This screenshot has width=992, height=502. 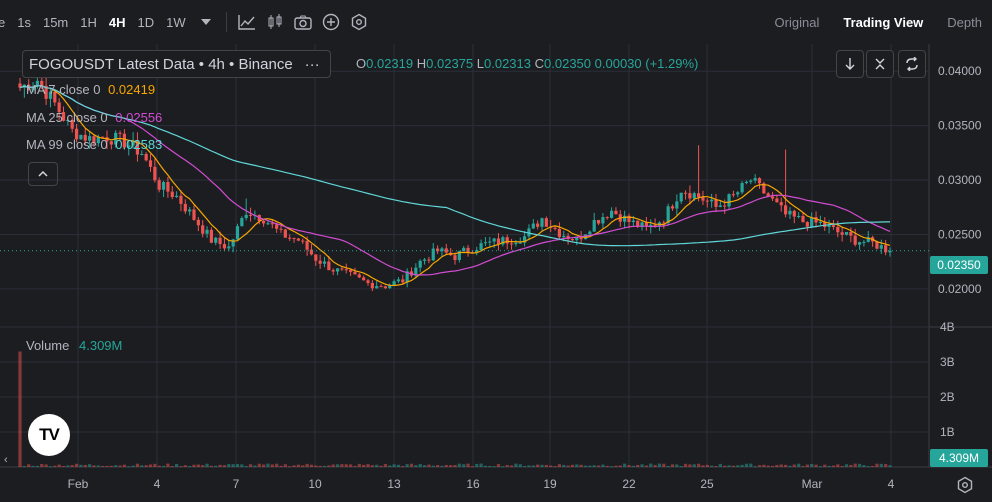 What do you see at coordinates (359, 22) in the screenshot?
I see `settings-hex-icon` at bounding box center [359, 22].